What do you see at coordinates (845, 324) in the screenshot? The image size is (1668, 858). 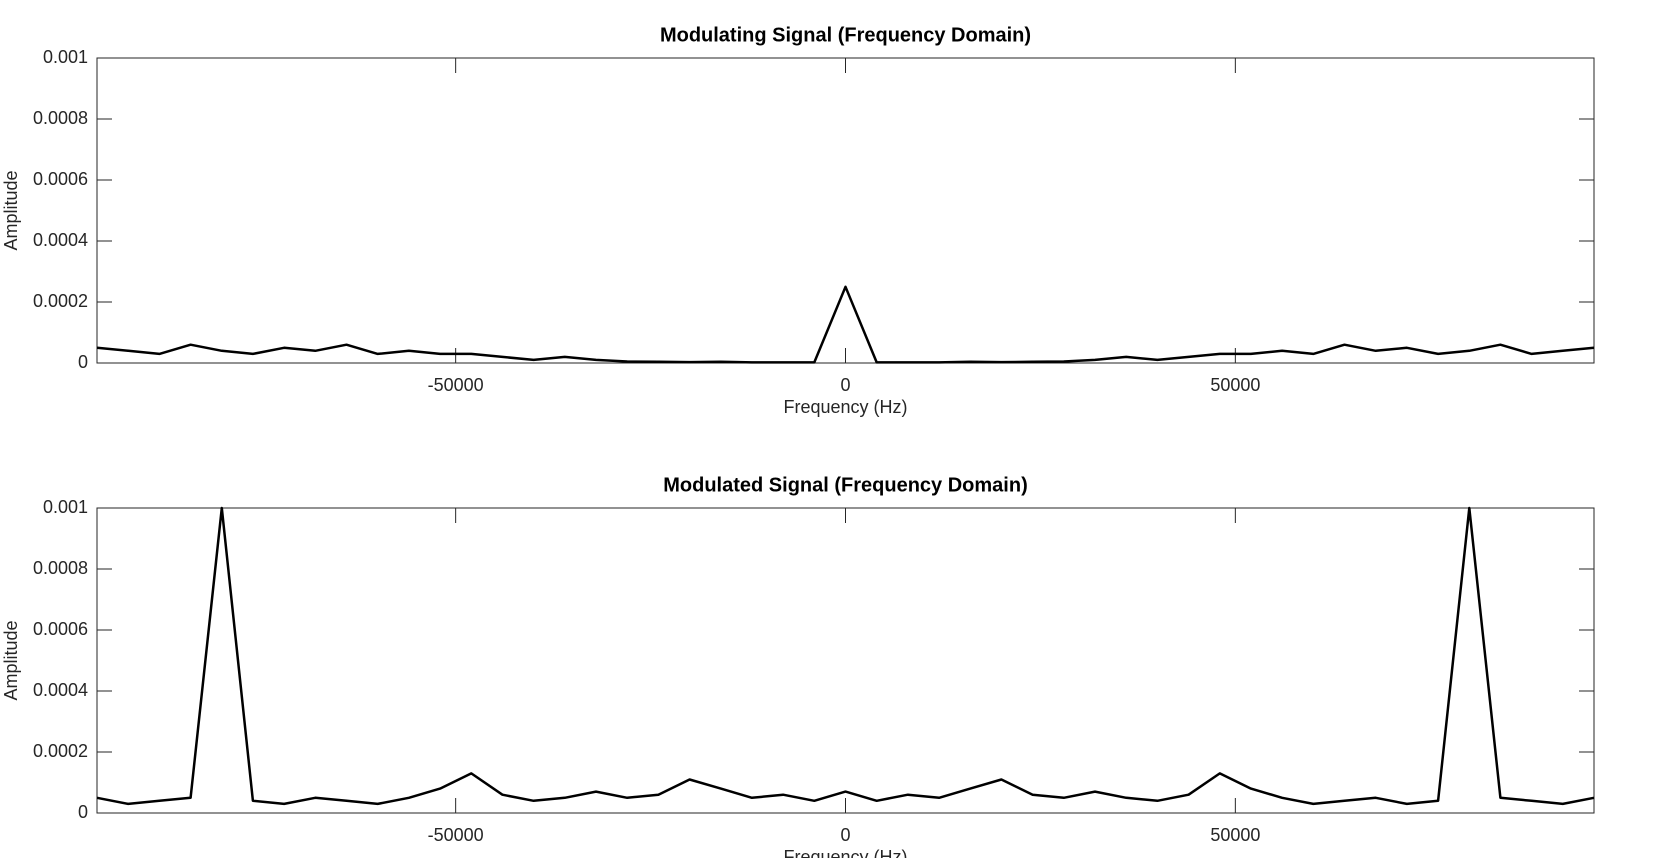 I see `signal-line` at bounding box center [845, 324].